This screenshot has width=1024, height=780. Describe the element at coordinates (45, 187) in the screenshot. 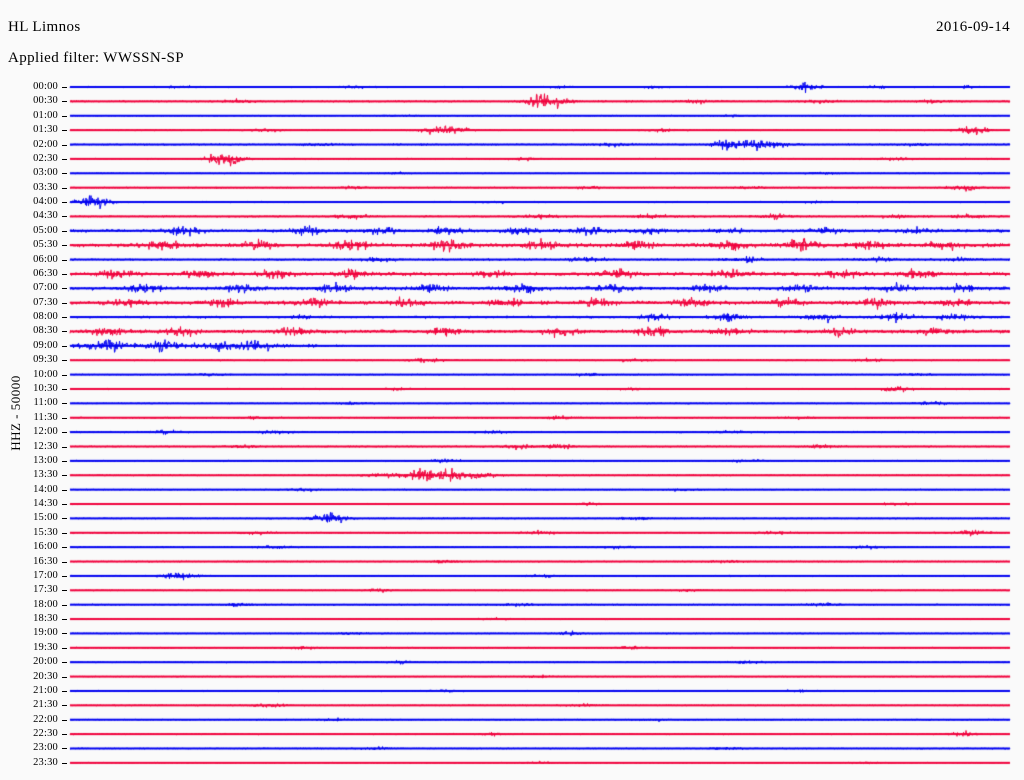

I see `time-label: 03:30` at that location.